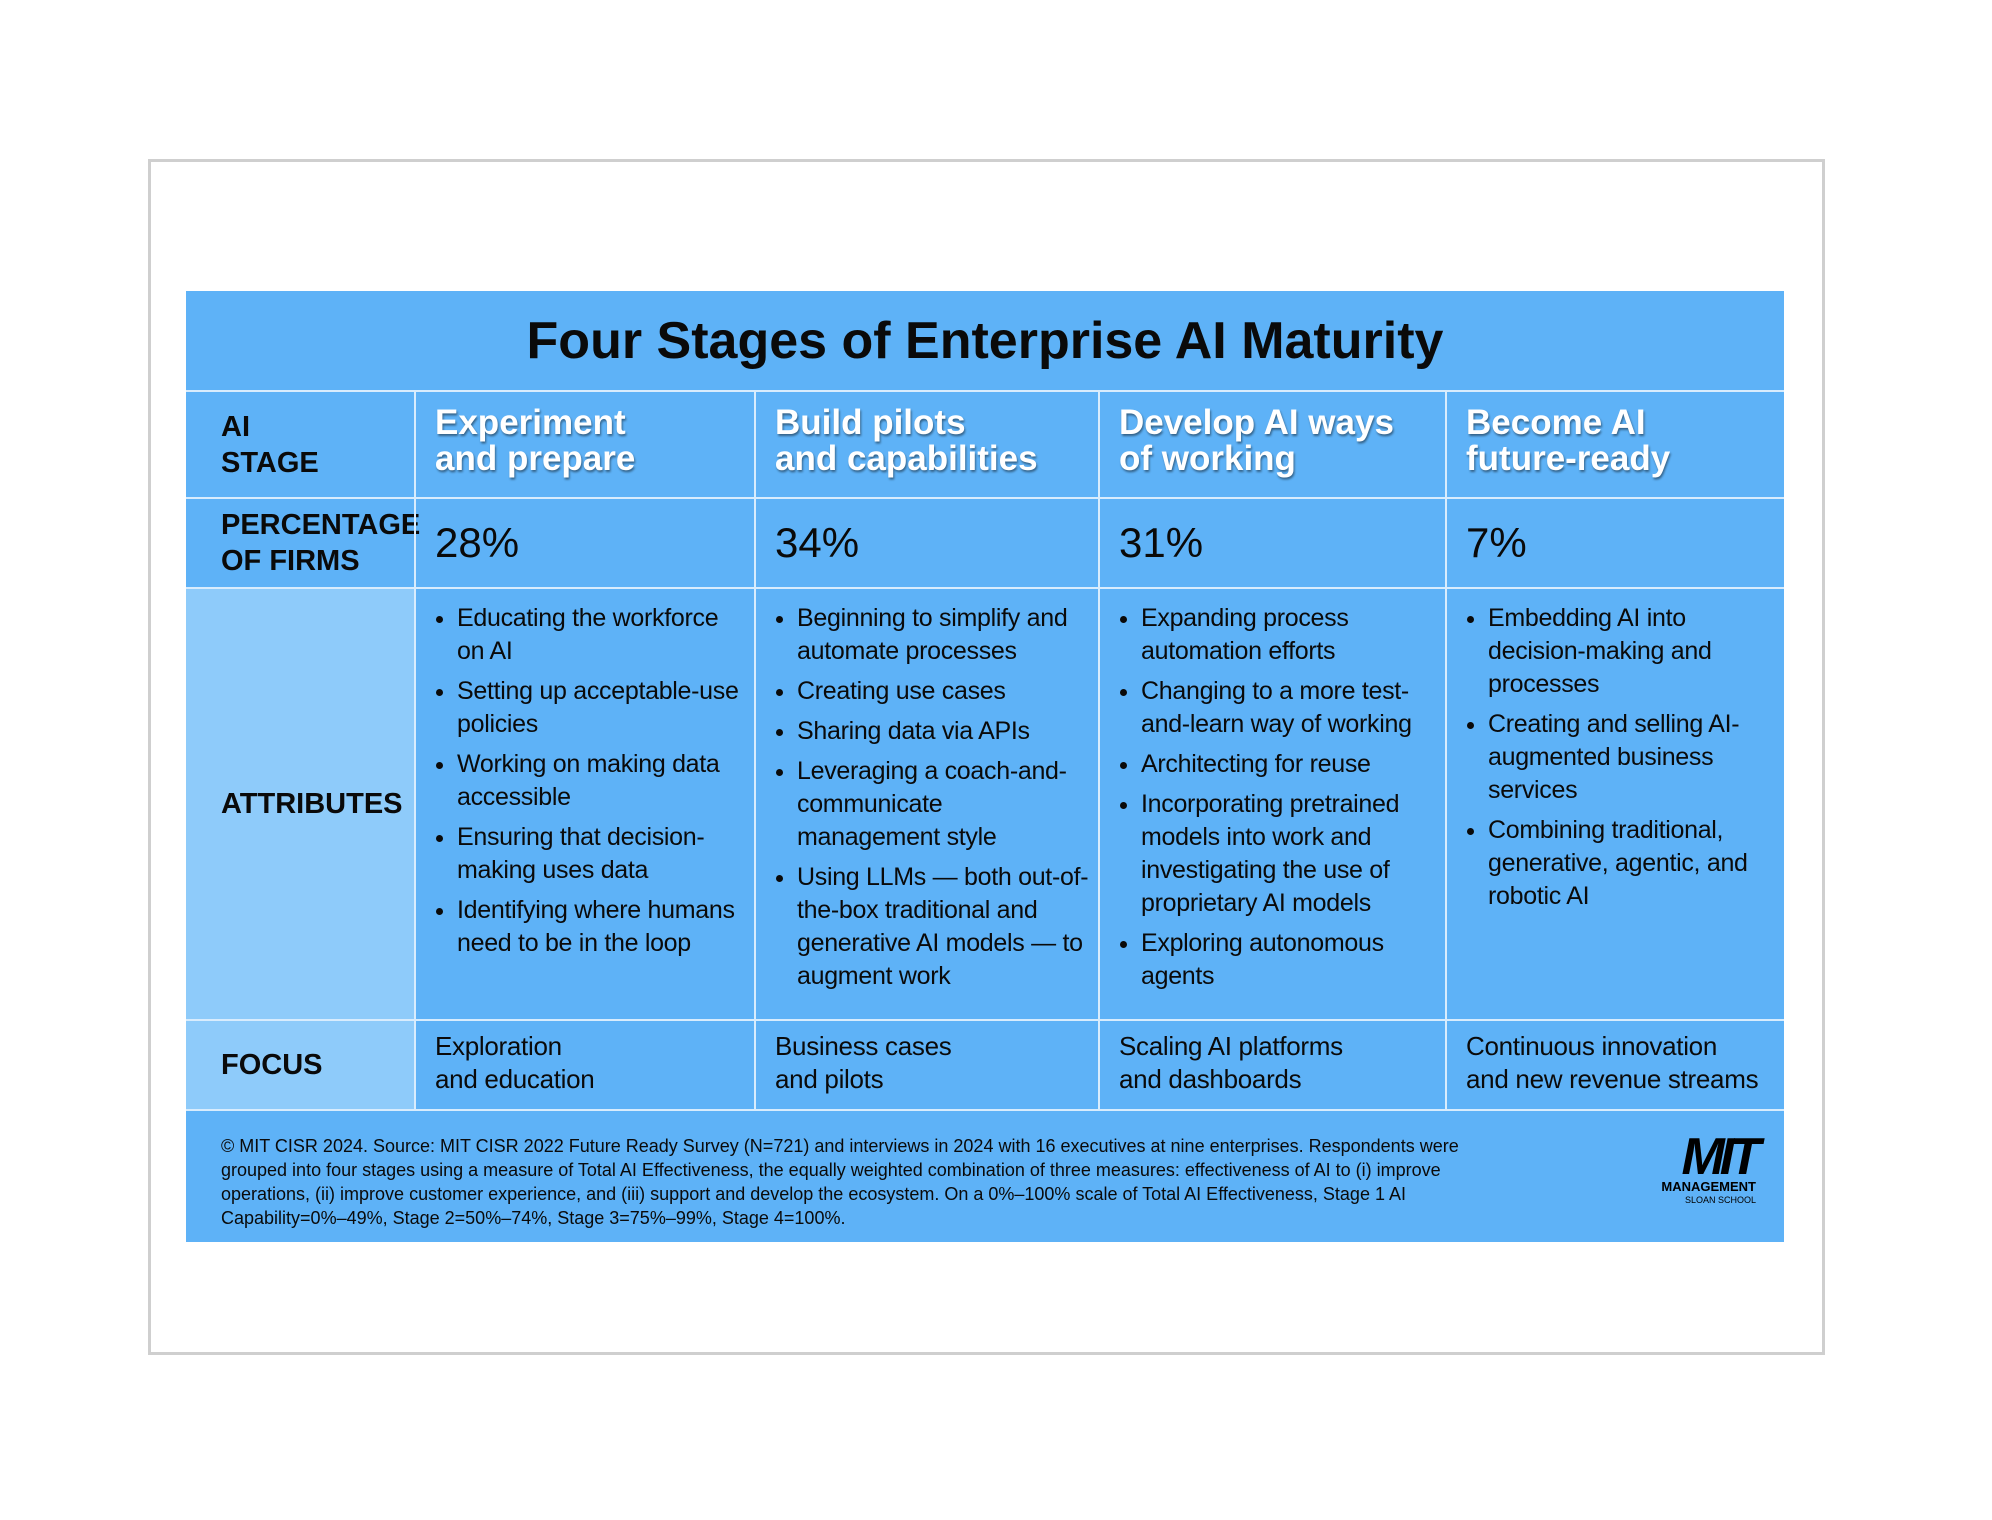  Describe the element at coordinates (943, 691) in the screenshot. I see `attribute: Creating use cases` at that location.